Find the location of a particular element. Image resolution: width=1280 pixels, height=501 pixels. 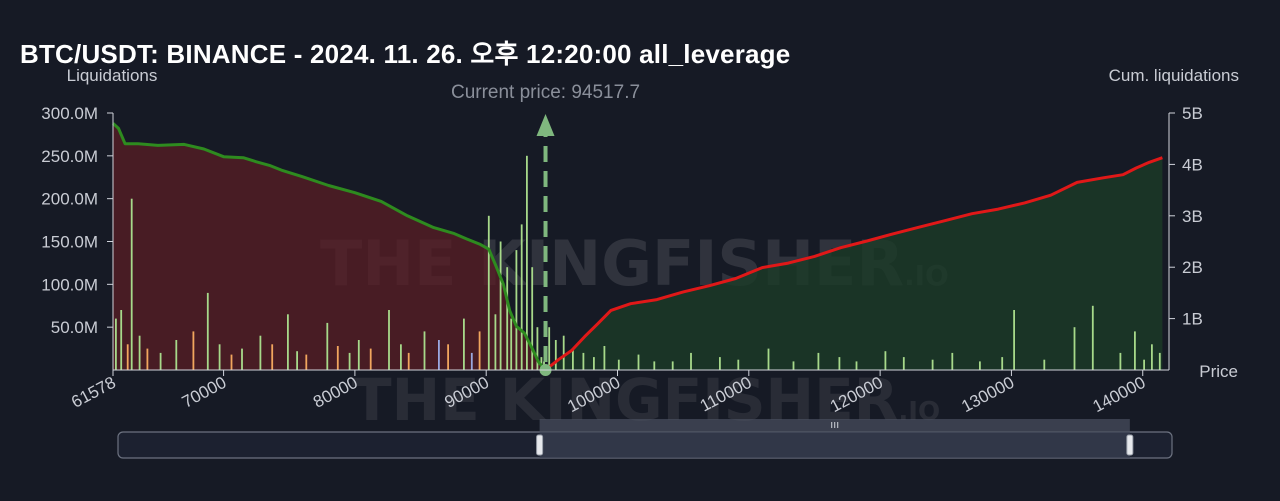

right-tick-label: 4B is located at coordinates (1192, 164).